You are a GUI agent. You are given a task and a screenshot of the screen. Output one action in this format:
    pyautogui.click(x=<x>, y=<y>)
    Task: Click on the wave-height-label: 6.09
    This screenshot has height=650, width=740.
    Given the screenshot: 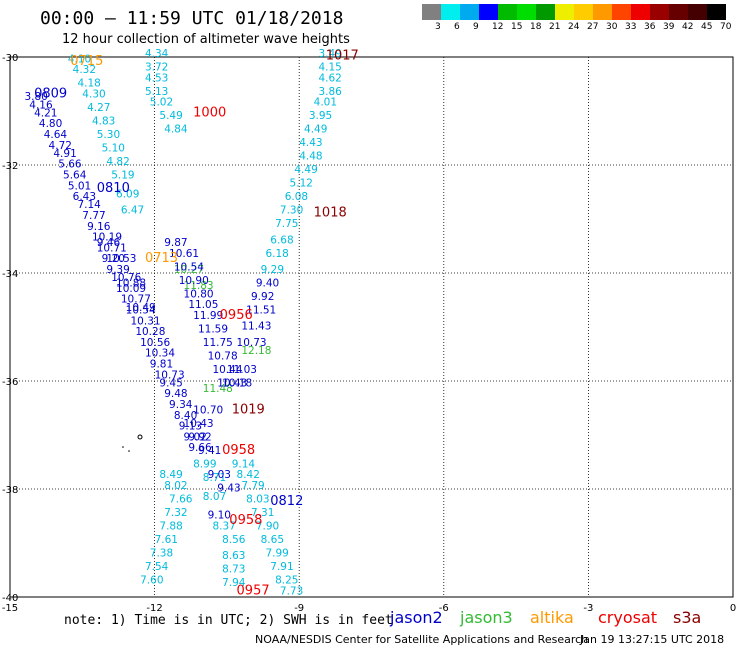 What is the action you would take?
    pyautogui.click(x=127, y=194)
    